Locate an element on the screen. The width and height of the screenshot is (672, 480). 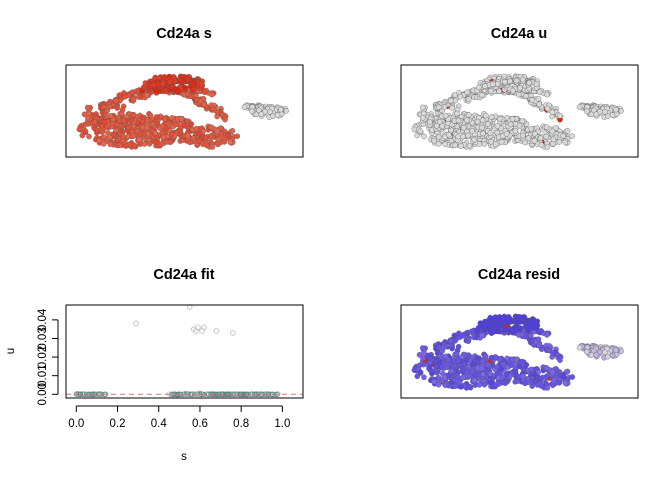
x-tick-label: 0.2 is located at coordinates (118, 424).